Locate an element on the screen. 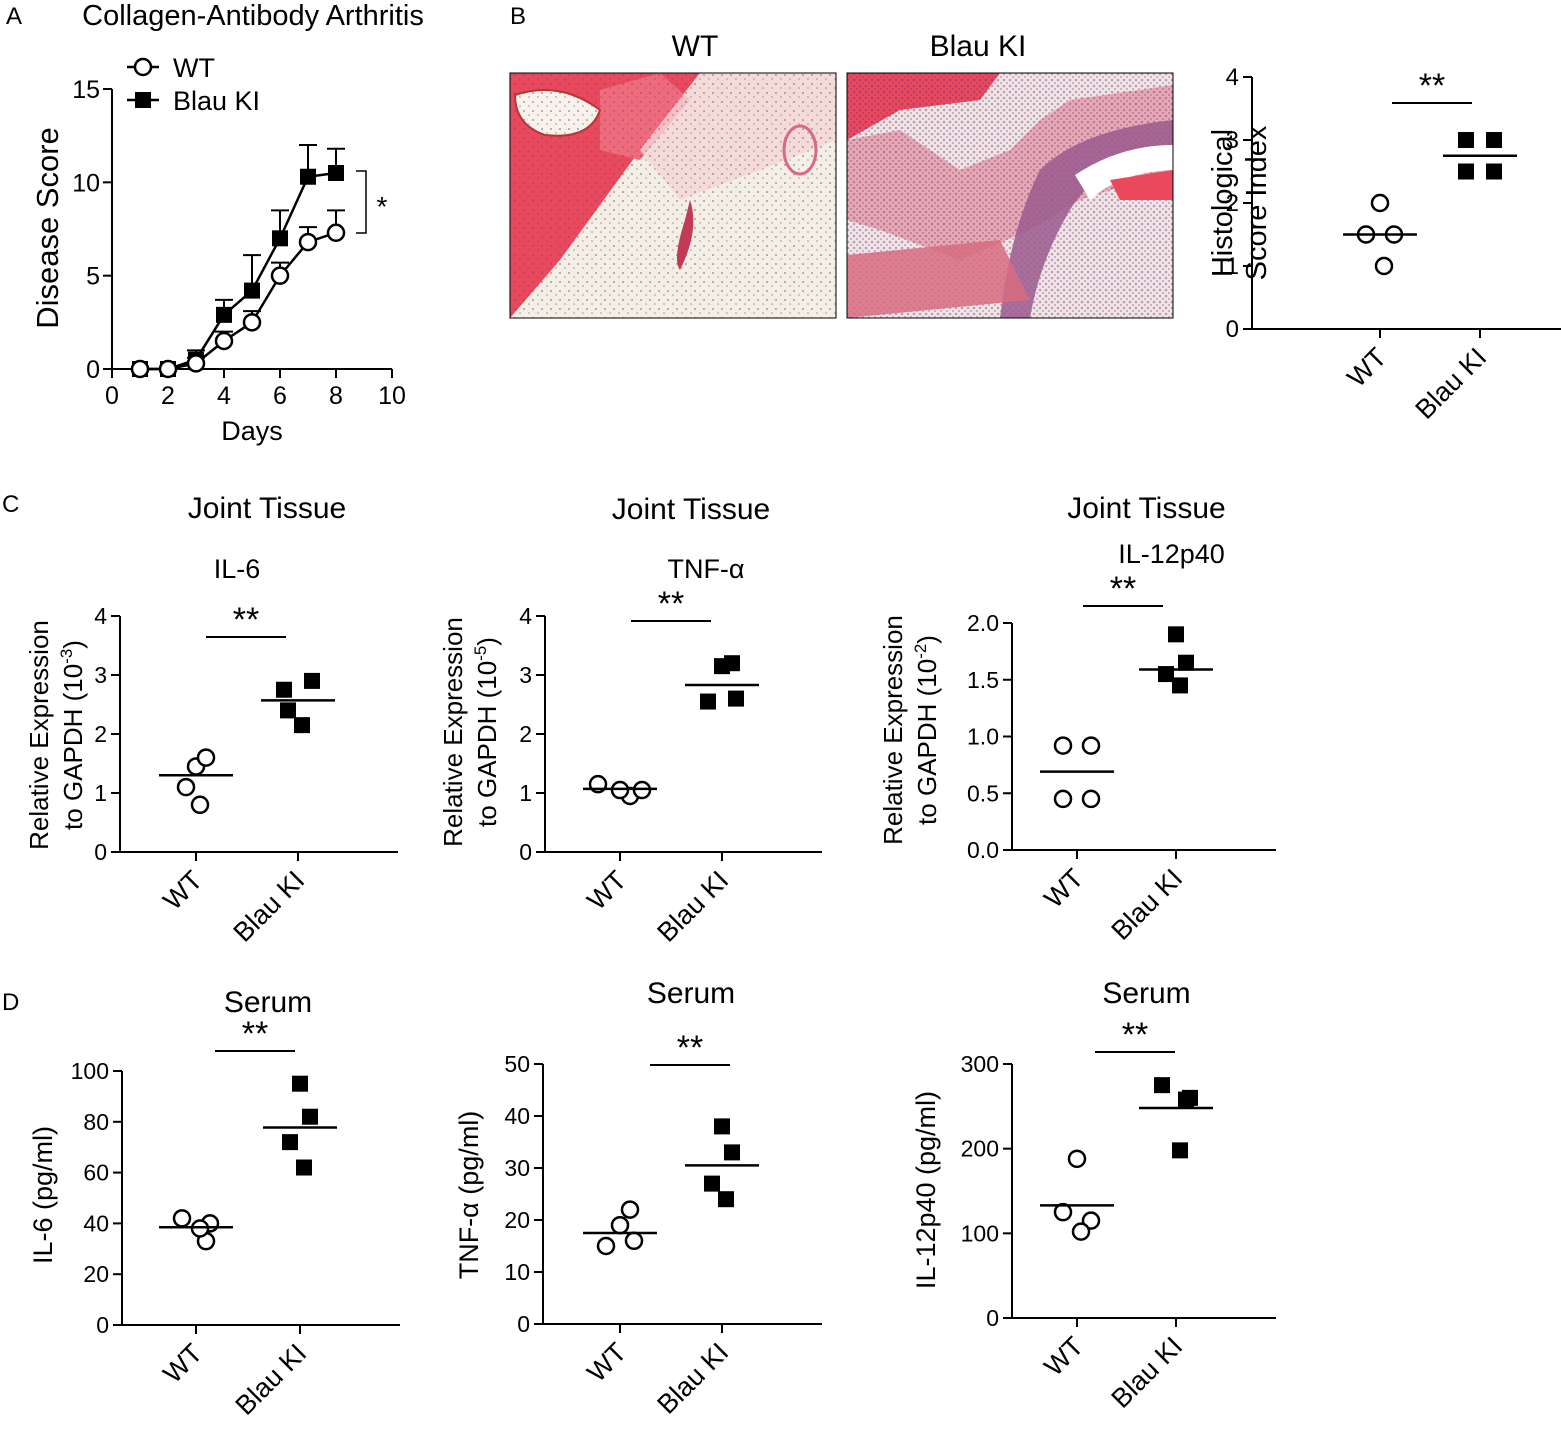 The image size is (1561, 1431). x-tick-label: 6 is located at coordinates (280, 396).